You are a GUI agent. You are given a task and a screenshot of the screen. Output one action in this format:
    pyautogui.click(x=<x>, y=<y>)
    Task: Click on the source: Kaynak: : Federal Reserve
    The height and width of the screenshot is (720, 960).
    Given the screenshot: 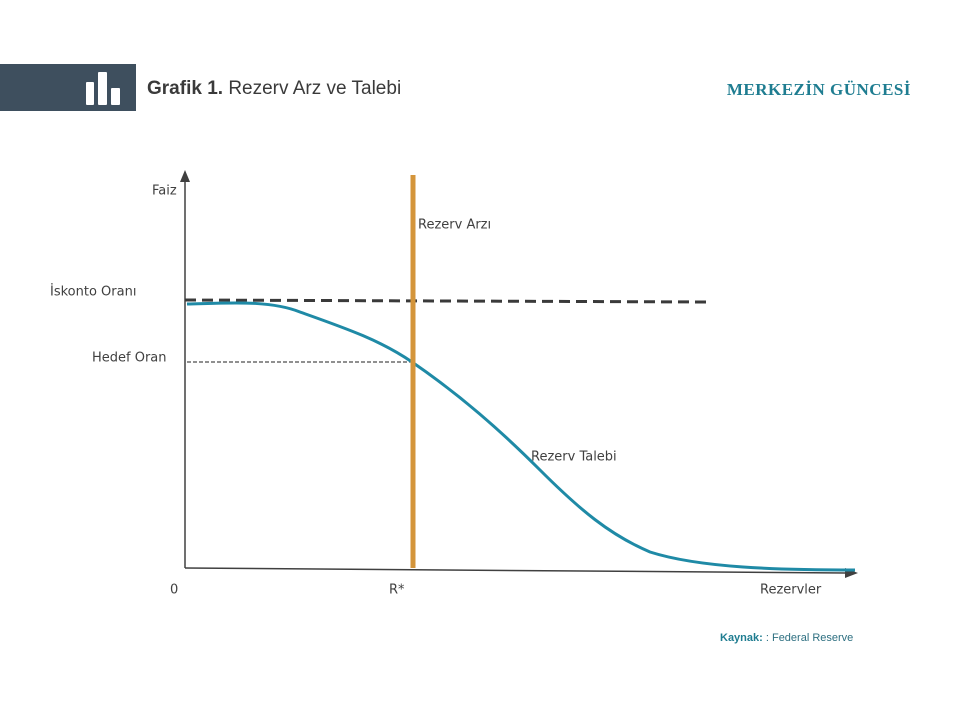 What is the action you would take?
    pyautogui.click(x=786, y=638)
    